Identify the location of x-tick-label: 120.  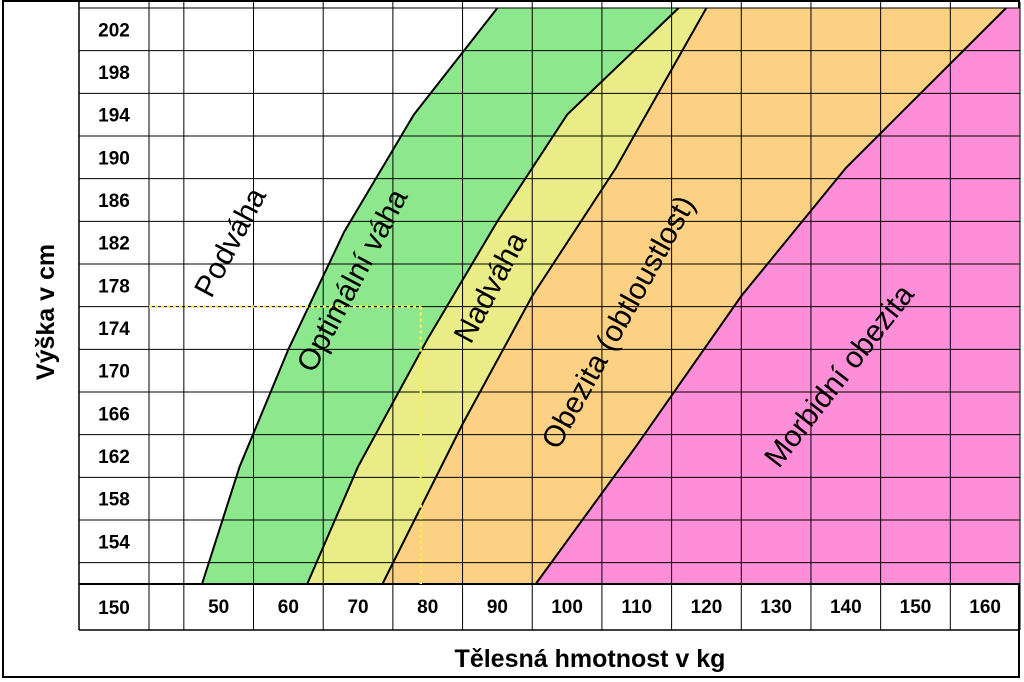
(707, 607).